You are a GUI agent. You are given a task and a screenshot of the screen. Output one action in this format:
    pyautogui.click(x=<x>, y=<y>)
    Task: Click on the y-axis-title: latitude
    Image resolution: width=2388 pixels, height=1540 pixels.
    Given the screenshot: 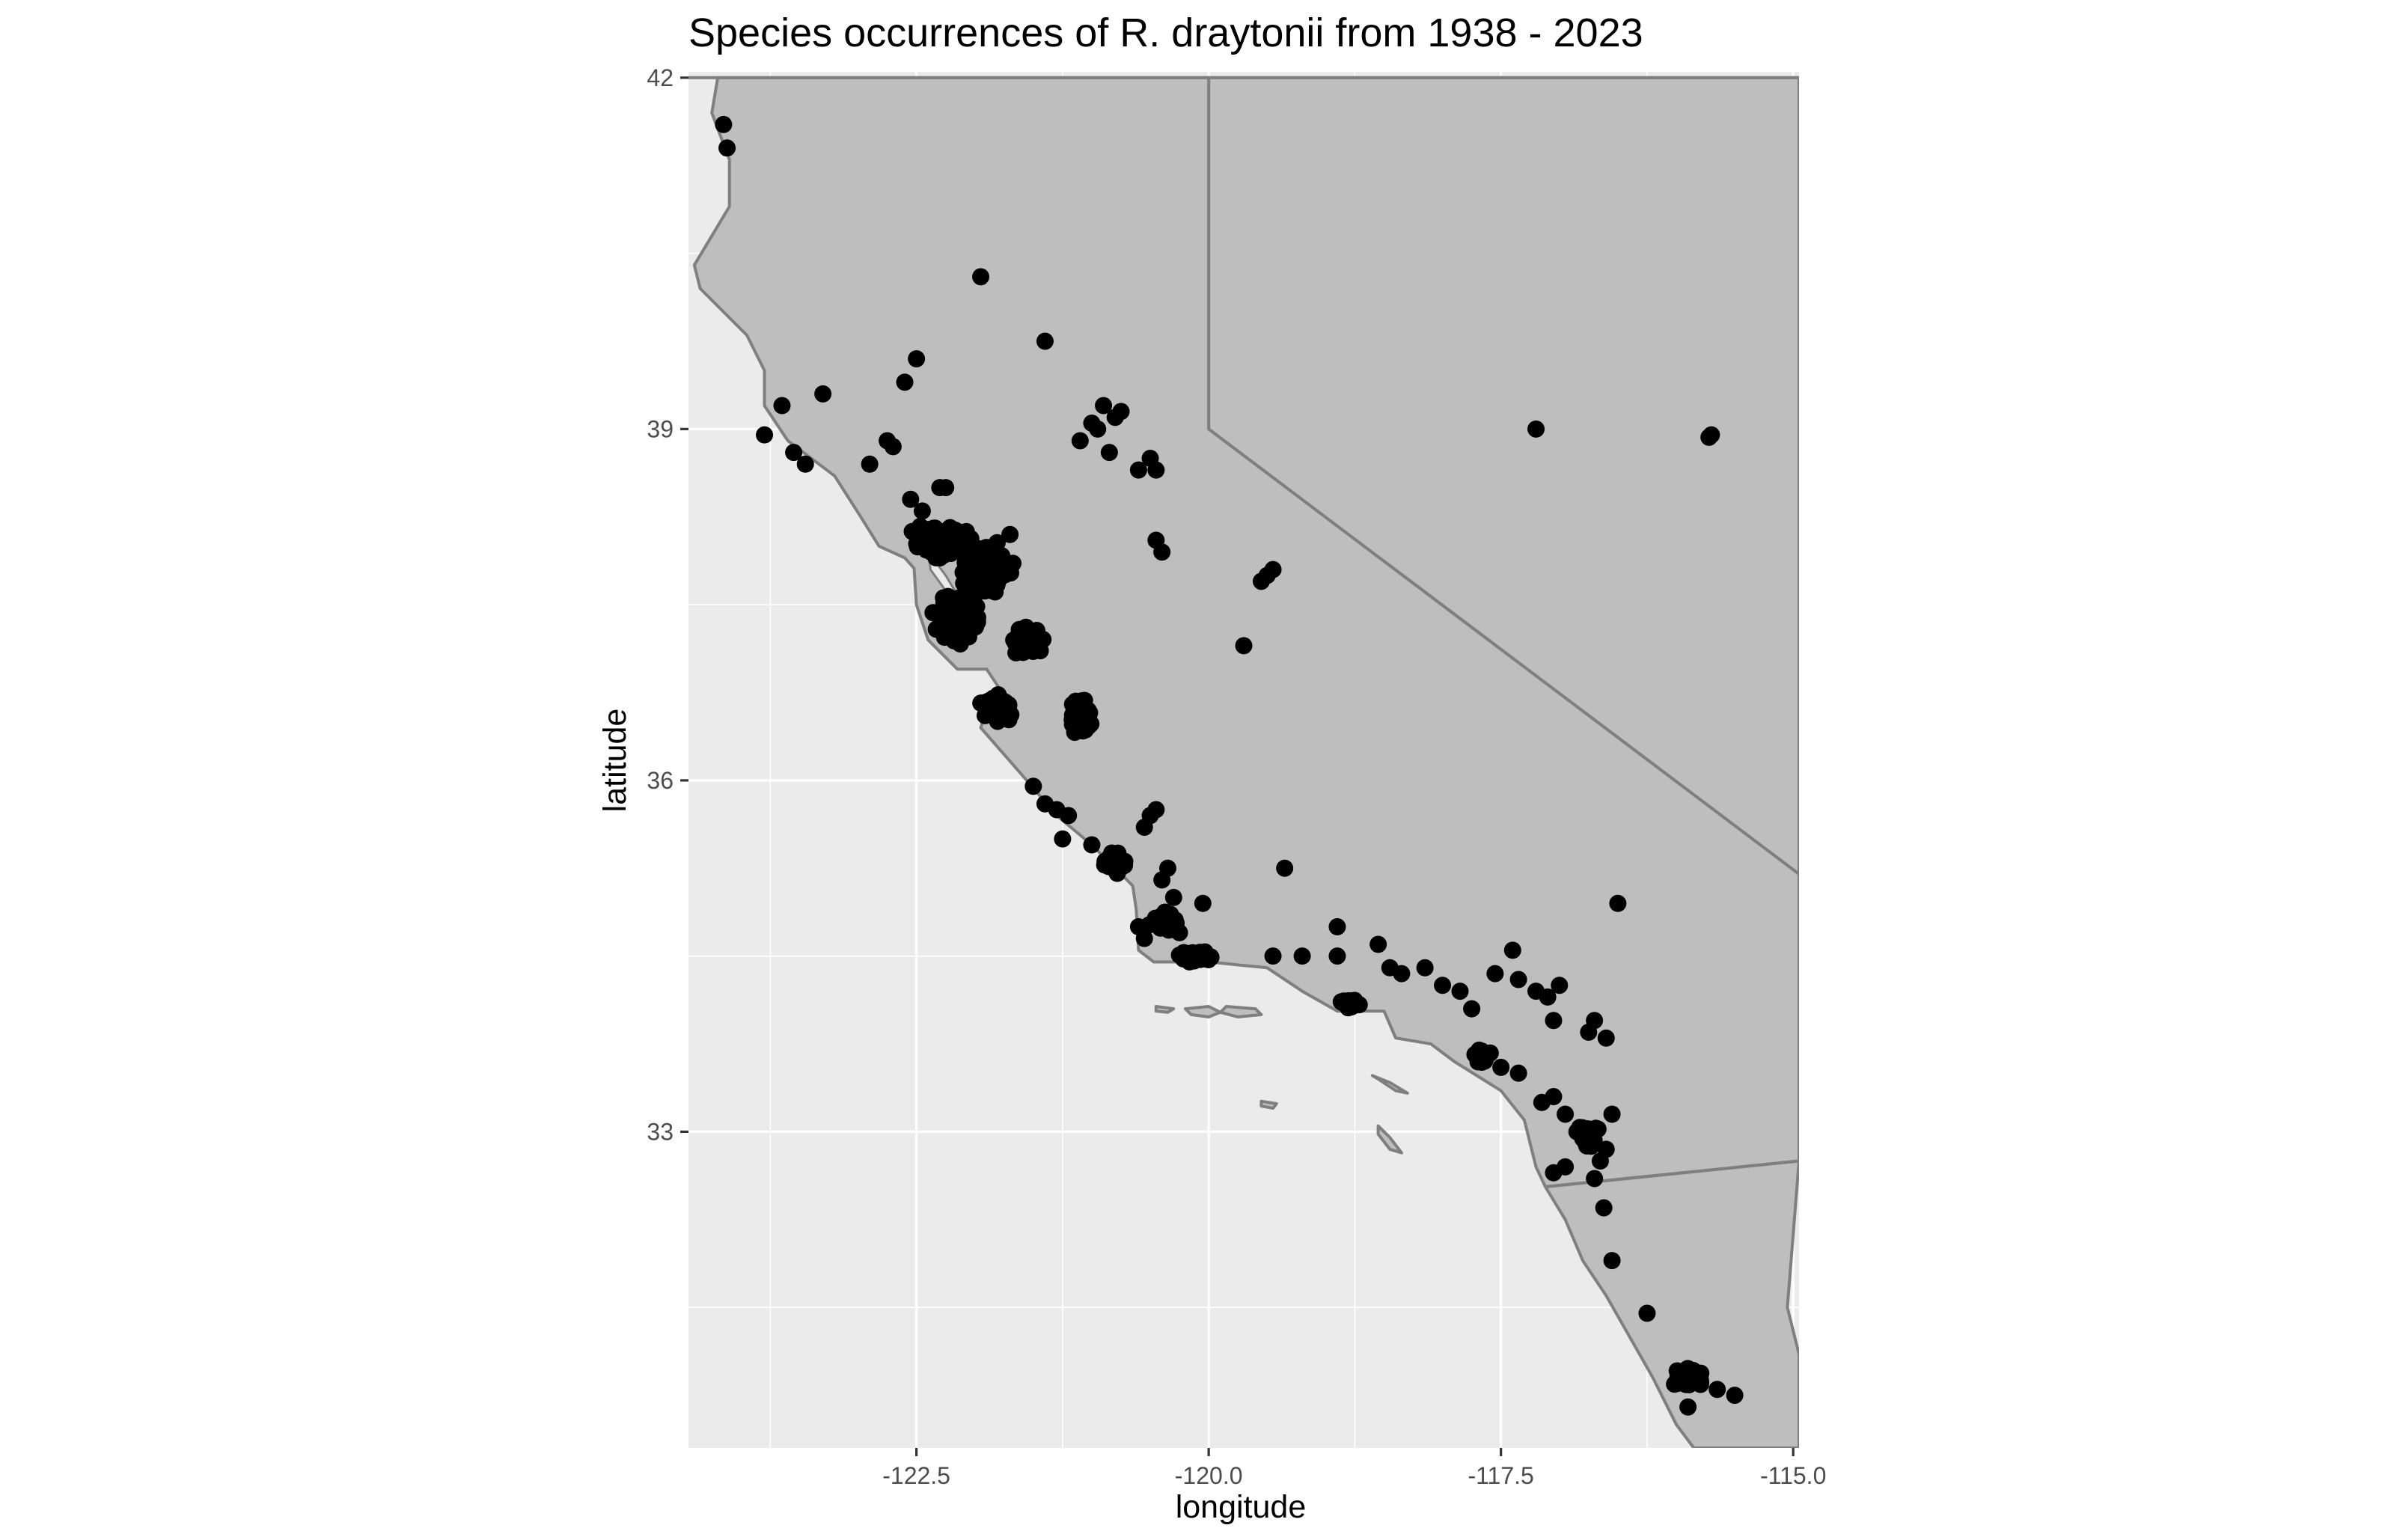 What is the action you would take?
    pyautogui.click(x=615, y=761)
    